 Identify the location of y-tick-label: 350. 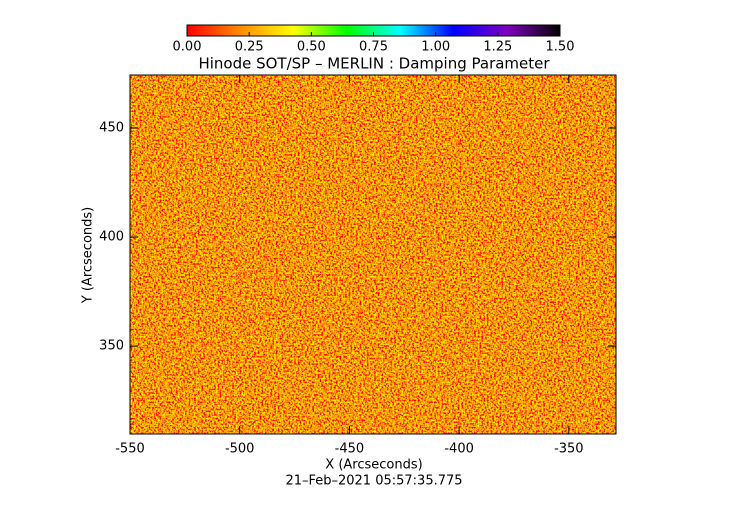
(111, 346).